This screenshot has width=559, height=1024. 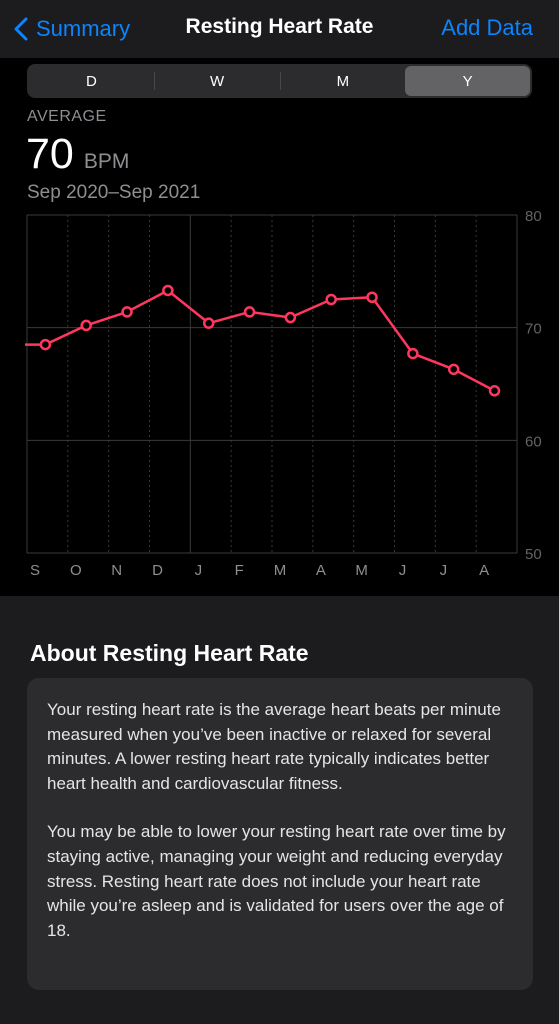 What do you see at coordinates (279, 29) in the screenshot?
I see `navigation-bar: Summary Resting Heart Rate Add Data` at bounding box center [279, 29].